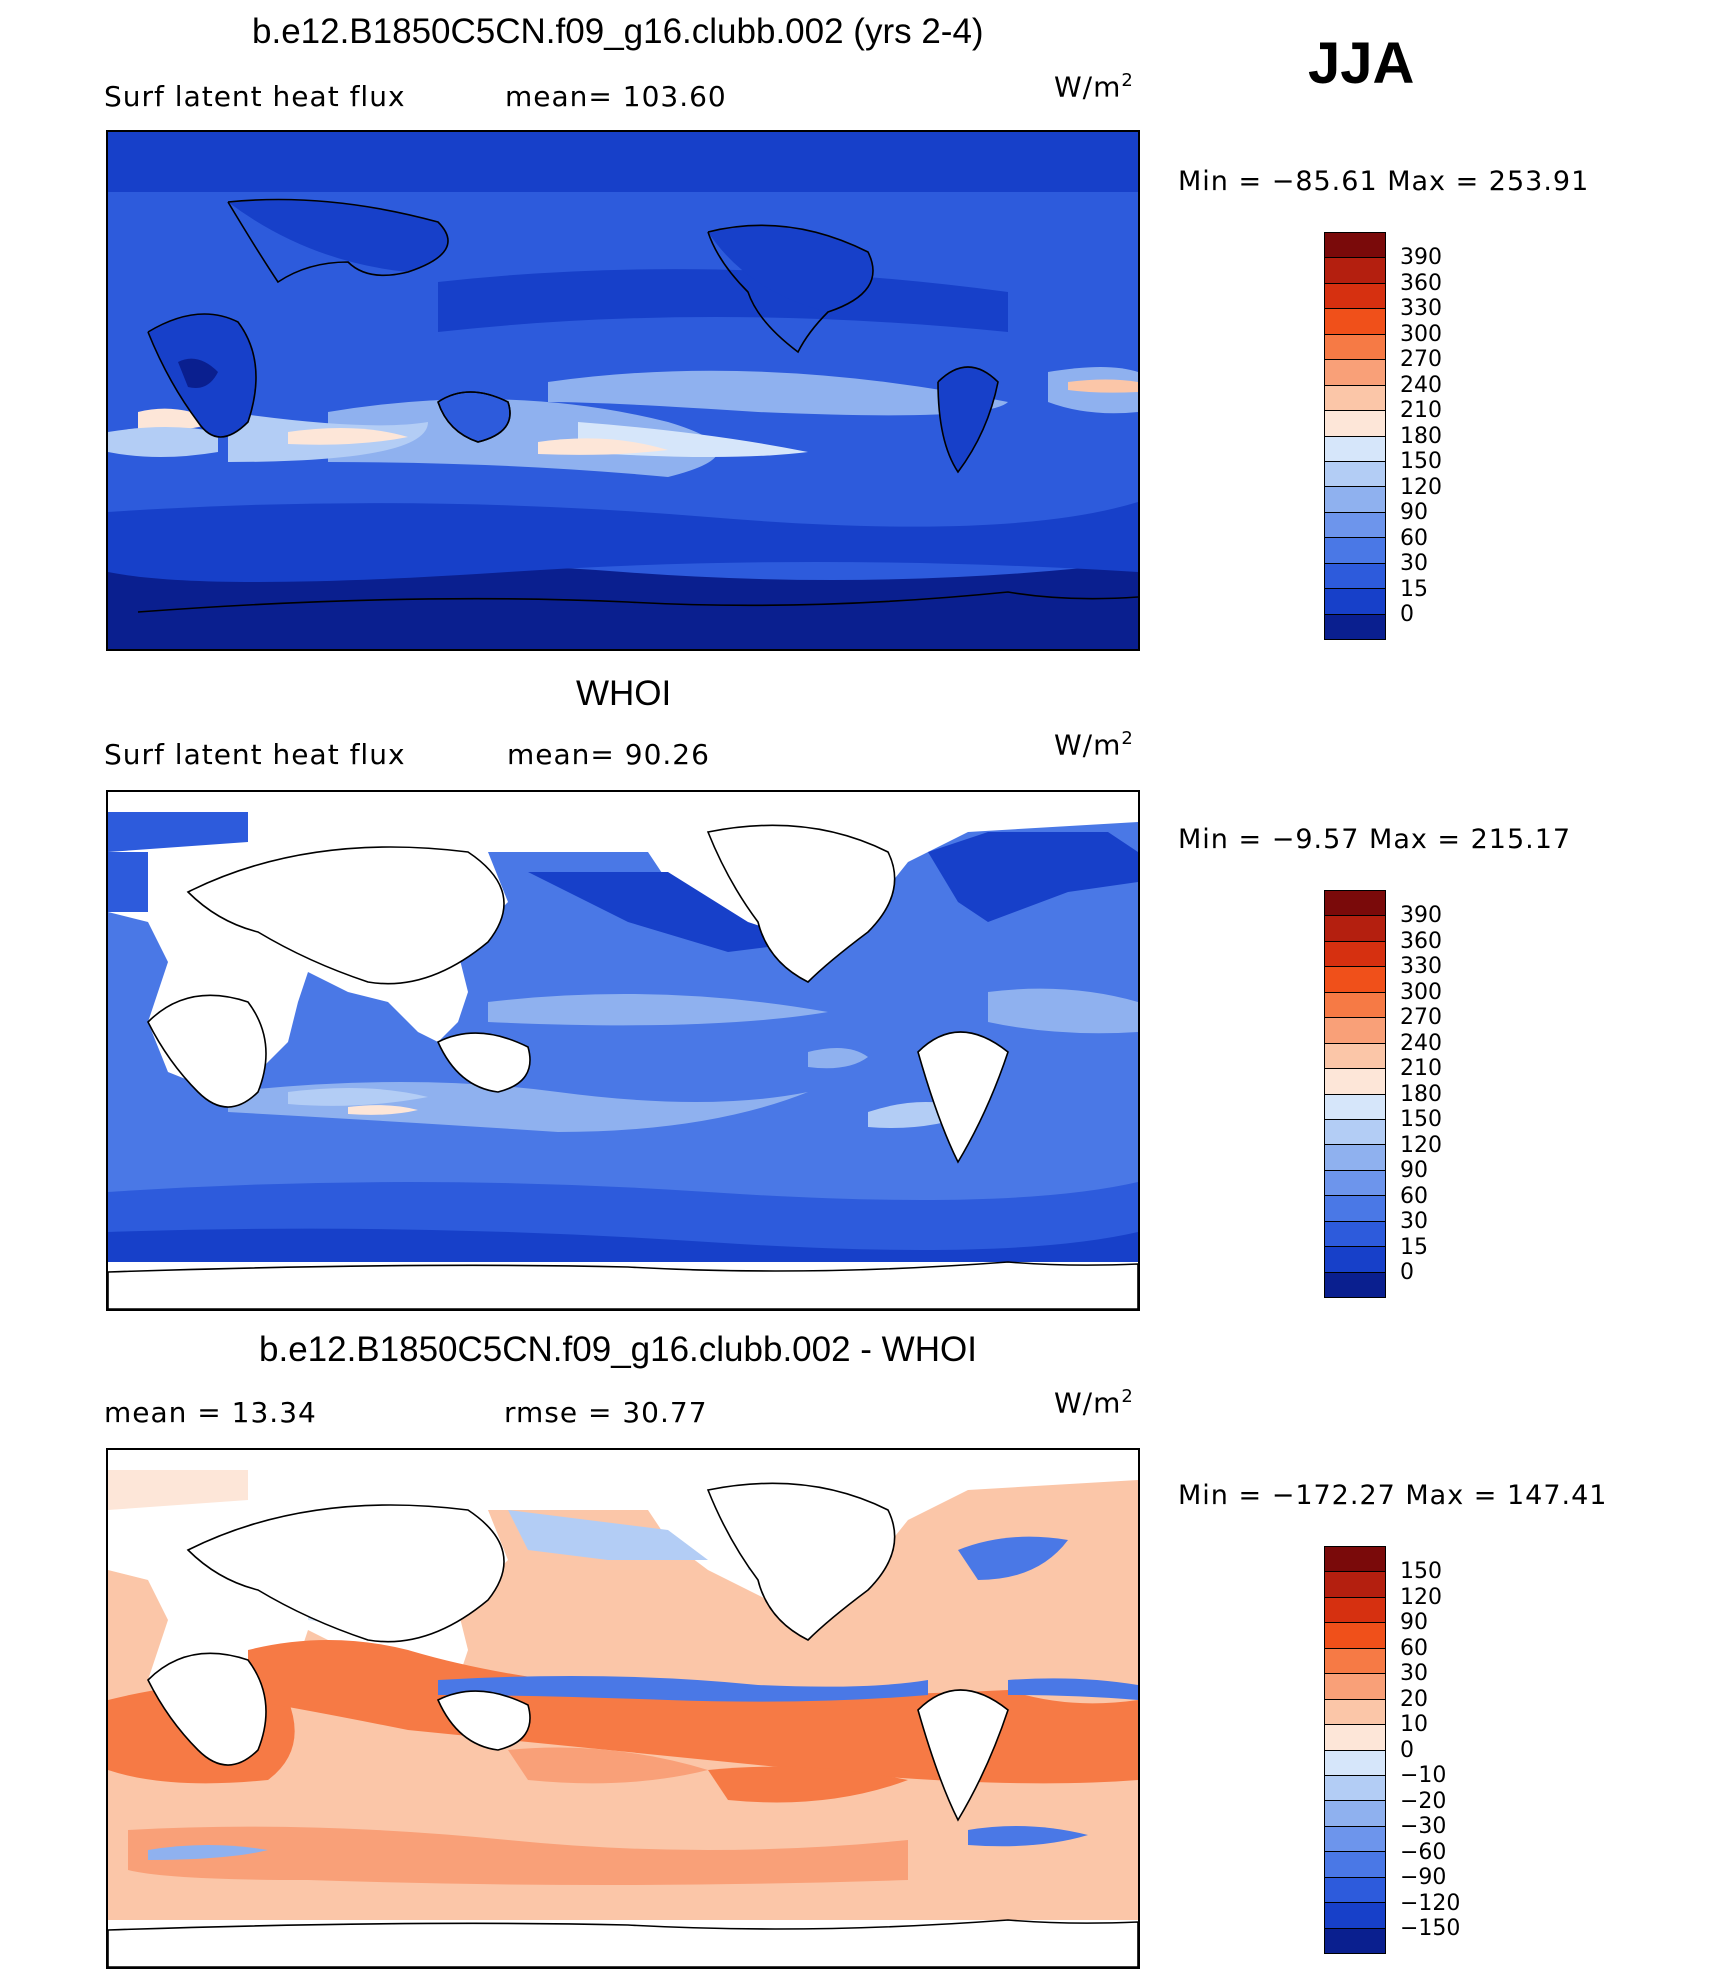 This screenshot has width=1710, height=1969. Describe the element at coordinates (1414, 1724) in the screenshot. I see `colorbar-level-label: 10` at that location.